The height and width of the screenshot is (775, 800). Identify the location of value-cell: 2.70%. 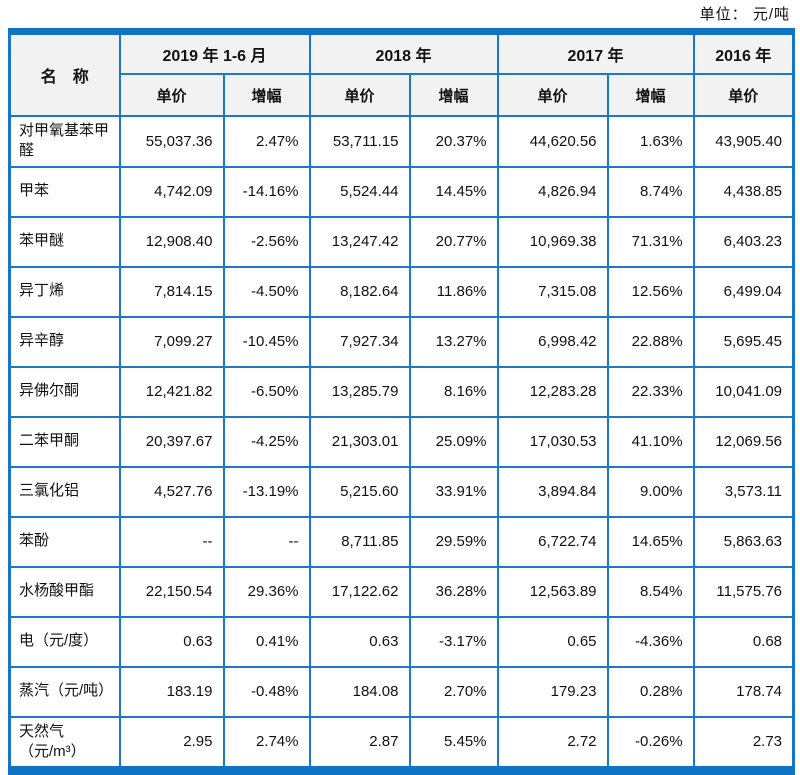
(453, 691).